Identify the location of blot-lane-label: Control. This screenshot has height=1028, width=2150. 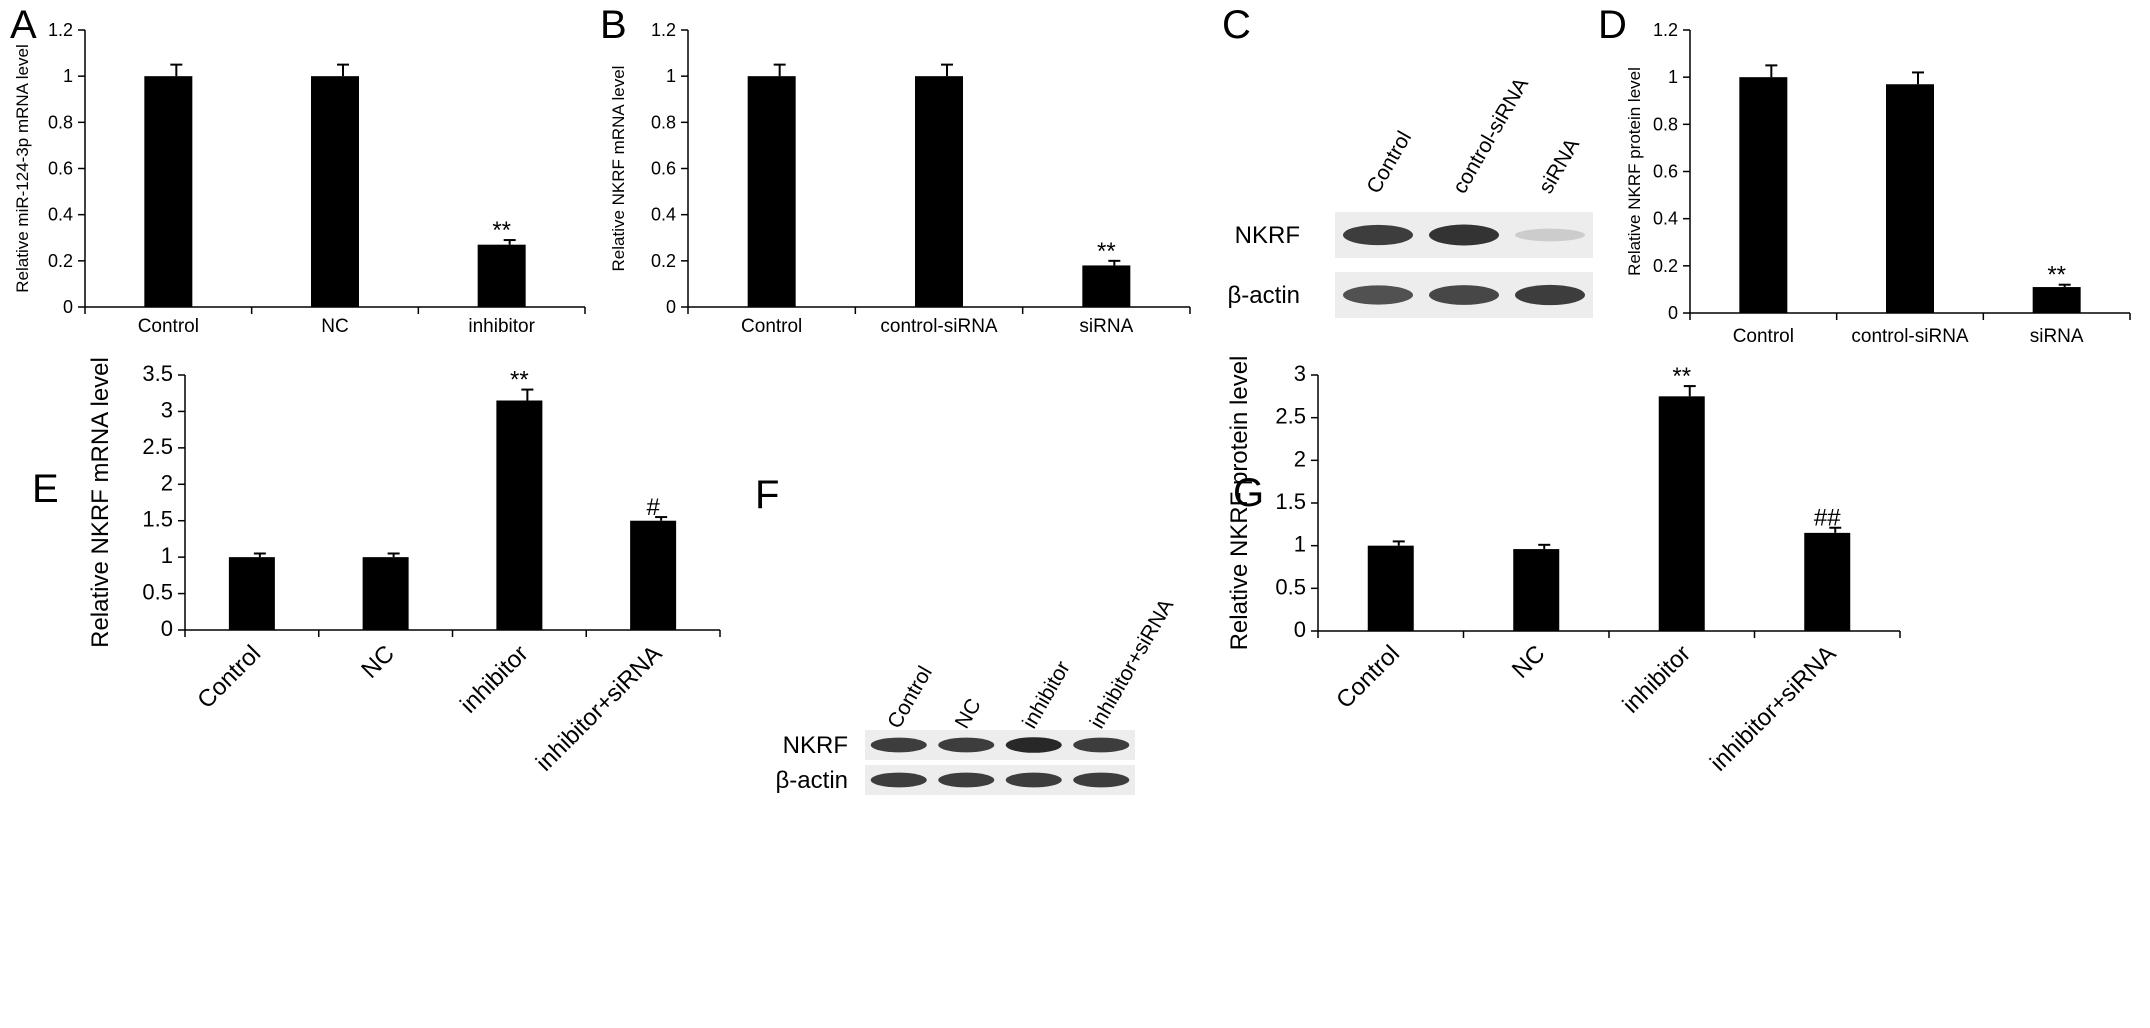
(910, 697).